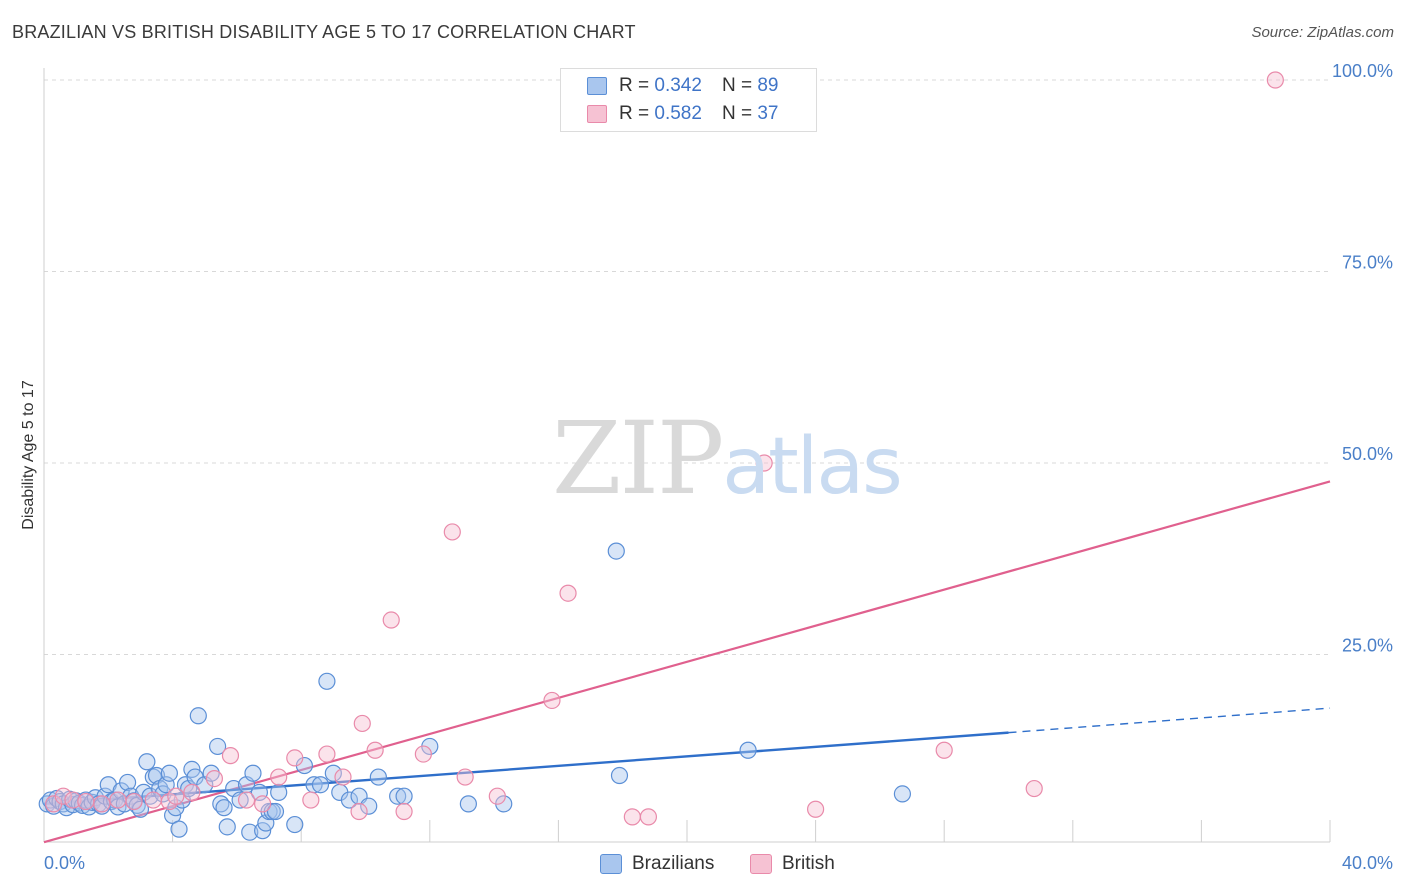 The width and height of the screenshot is (1406, 892). Describe the element at coordinates (761, 864) in the screenshot. I see `bottom-legend-swatch-pink` at that location.